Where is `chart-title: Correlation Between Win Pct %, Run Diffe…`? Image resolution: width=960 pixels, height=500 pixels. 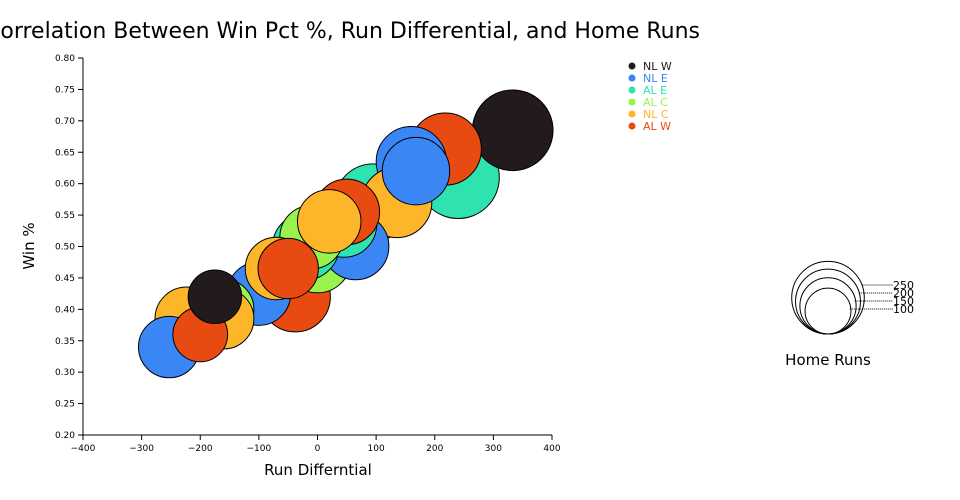
chart-title: Correlation Between Win Pct %, Run Diffe… is located at coordinates (350, 31).